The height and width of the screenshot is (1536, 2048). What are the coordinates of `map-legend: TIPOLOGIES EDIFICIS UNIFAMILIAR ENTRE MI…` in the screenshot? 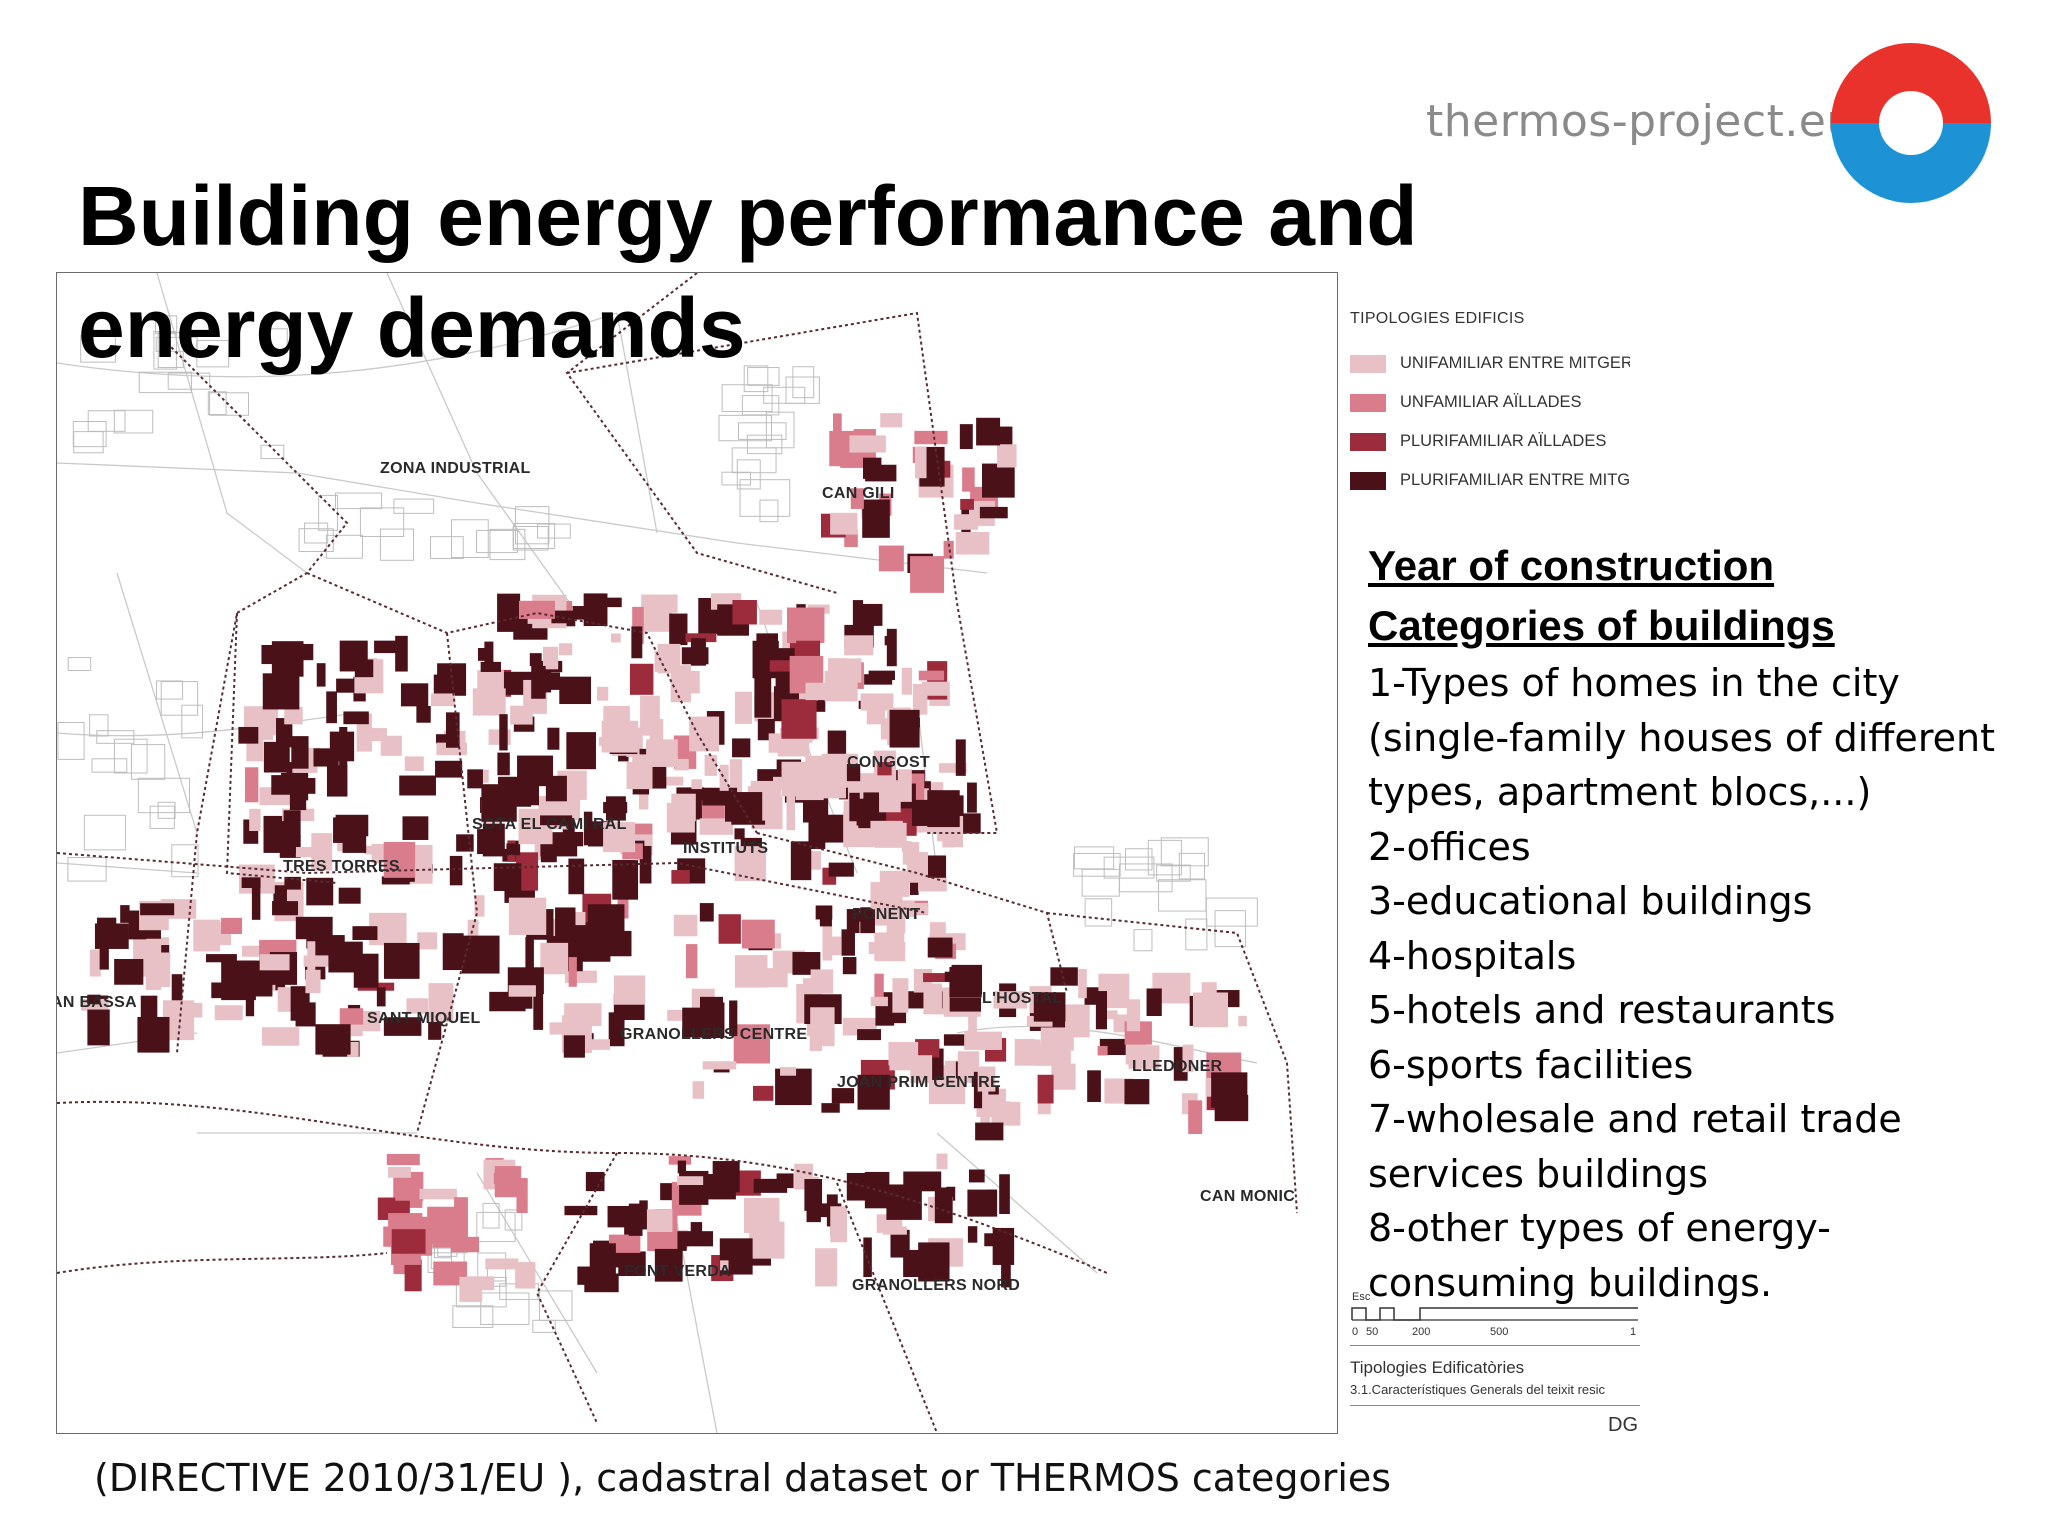 It's located at (1495, 405).